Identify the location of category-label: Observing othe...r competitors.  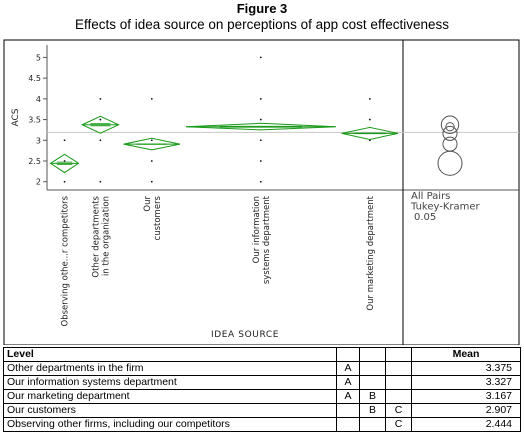
(66, 260).